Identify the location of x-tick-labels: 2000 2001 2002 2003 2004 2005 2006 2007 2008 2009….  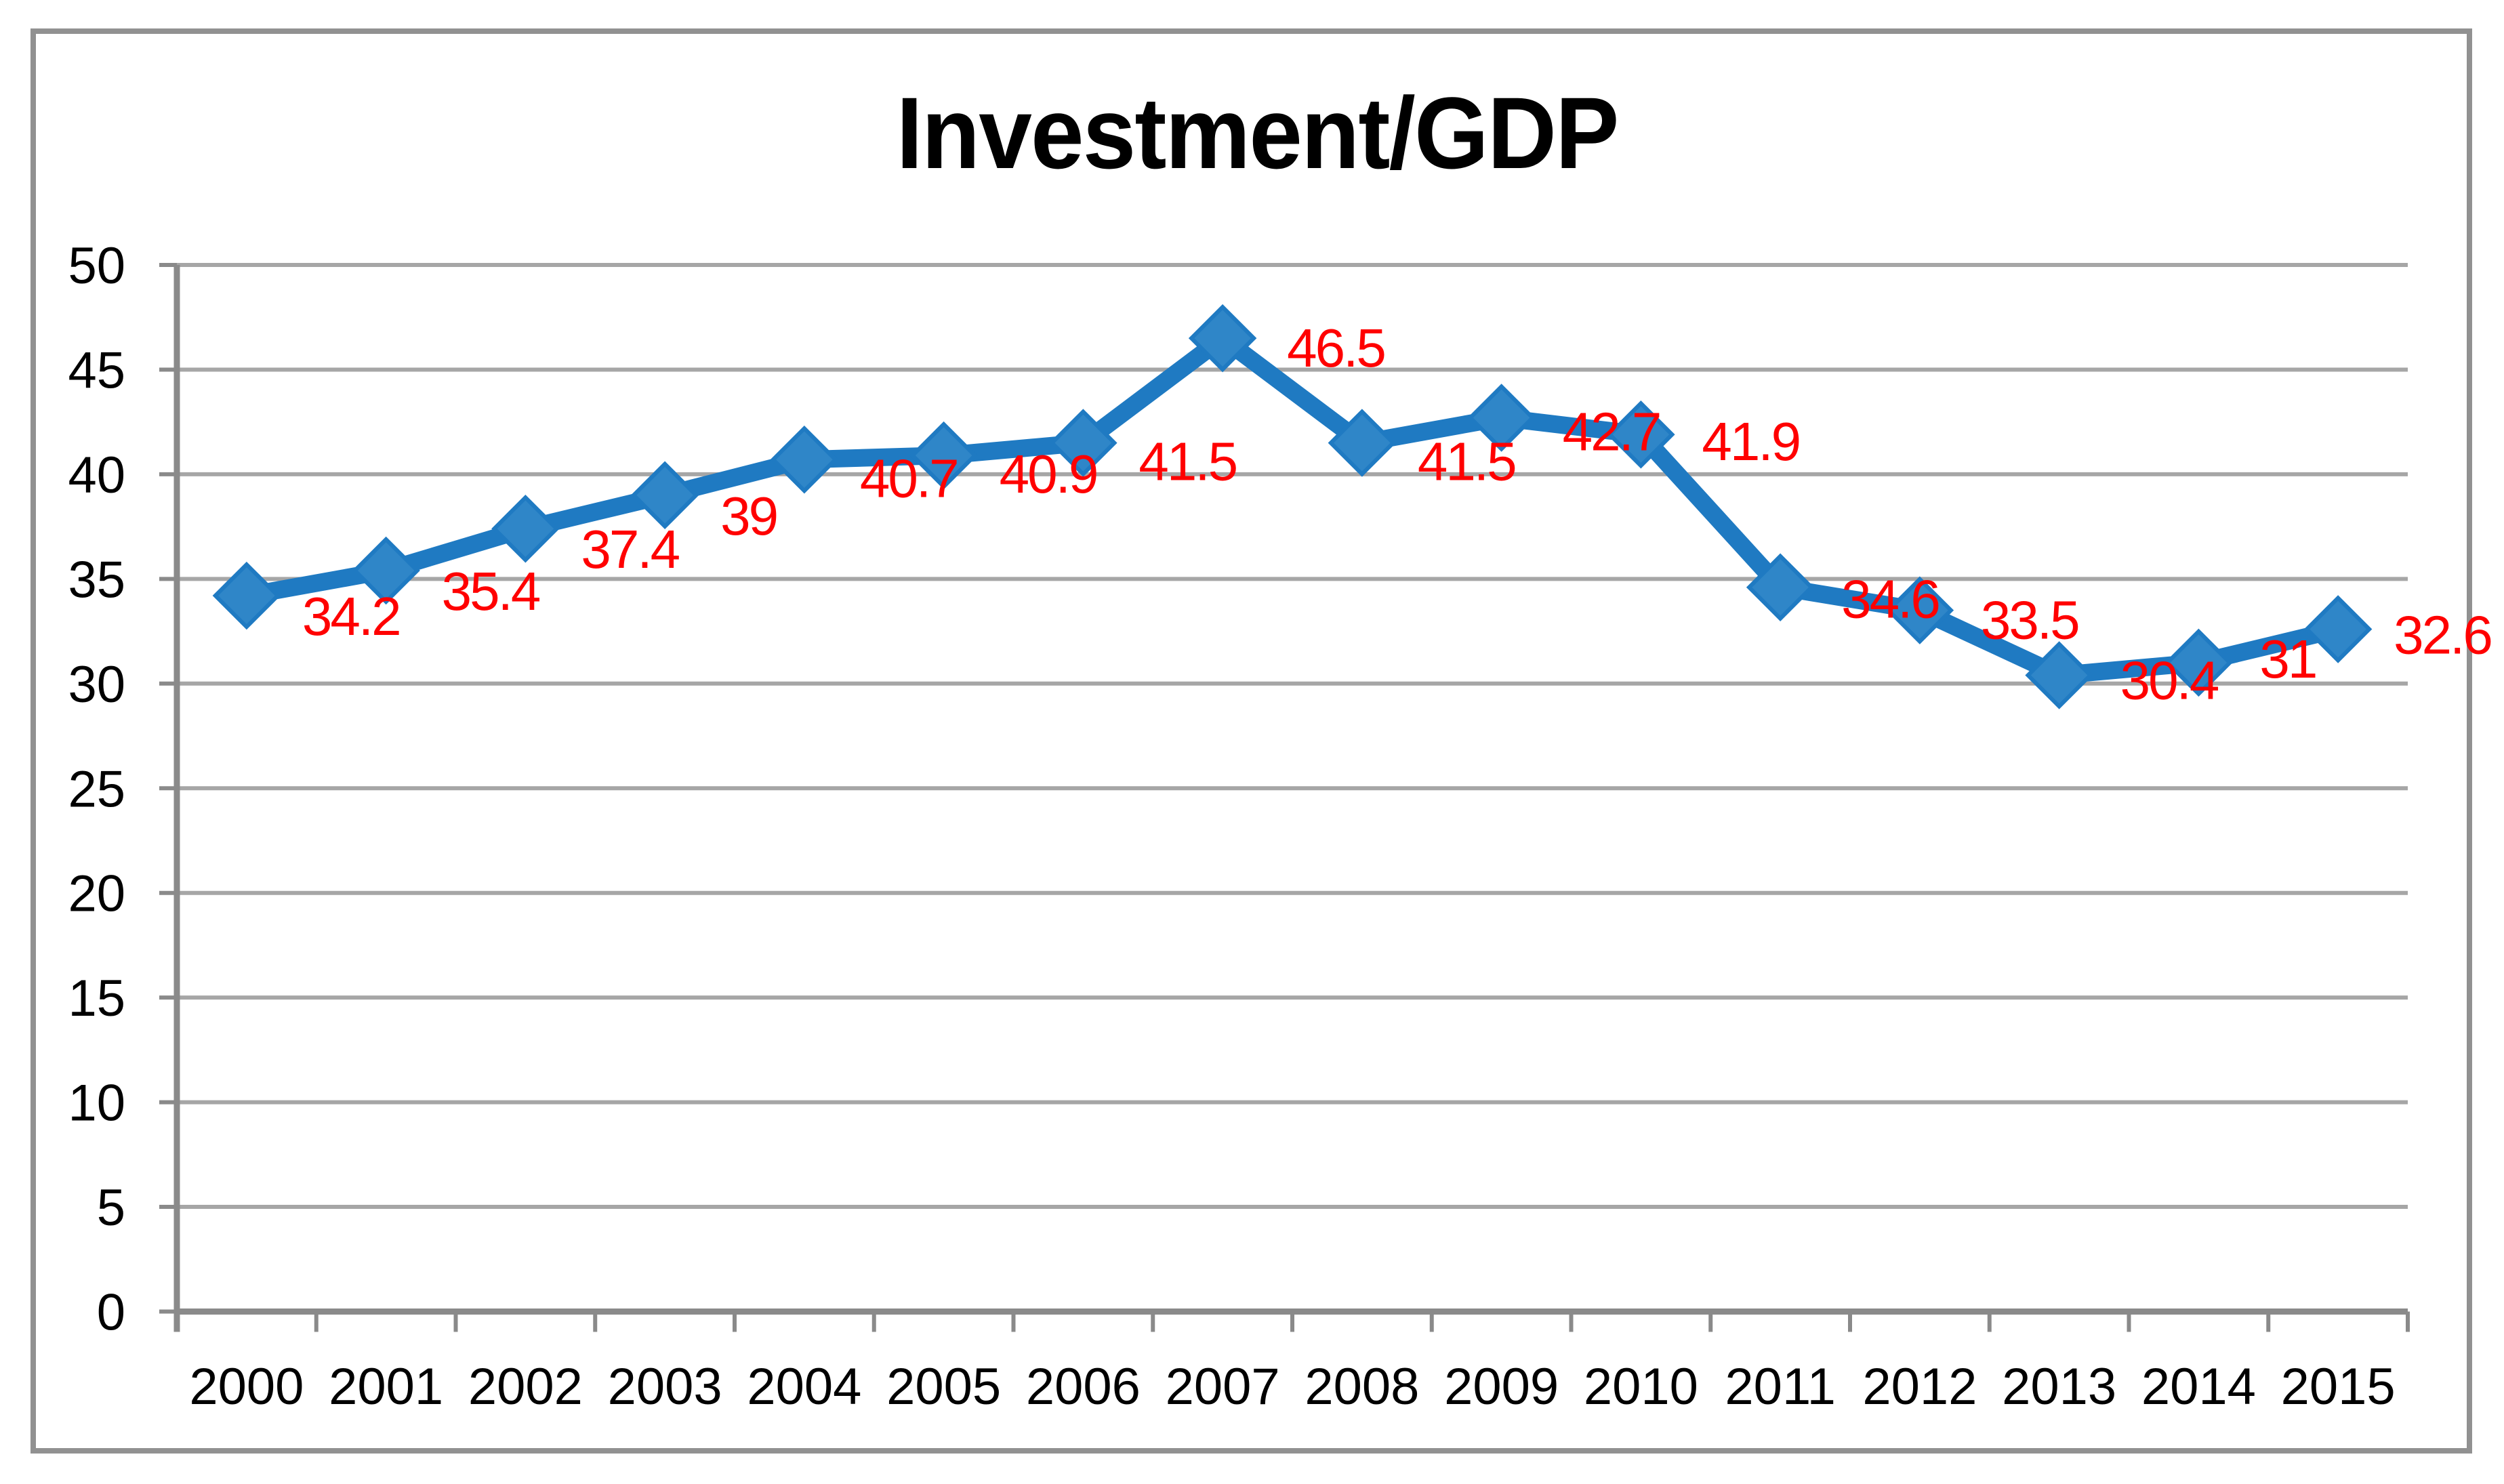
(1292, 1387).